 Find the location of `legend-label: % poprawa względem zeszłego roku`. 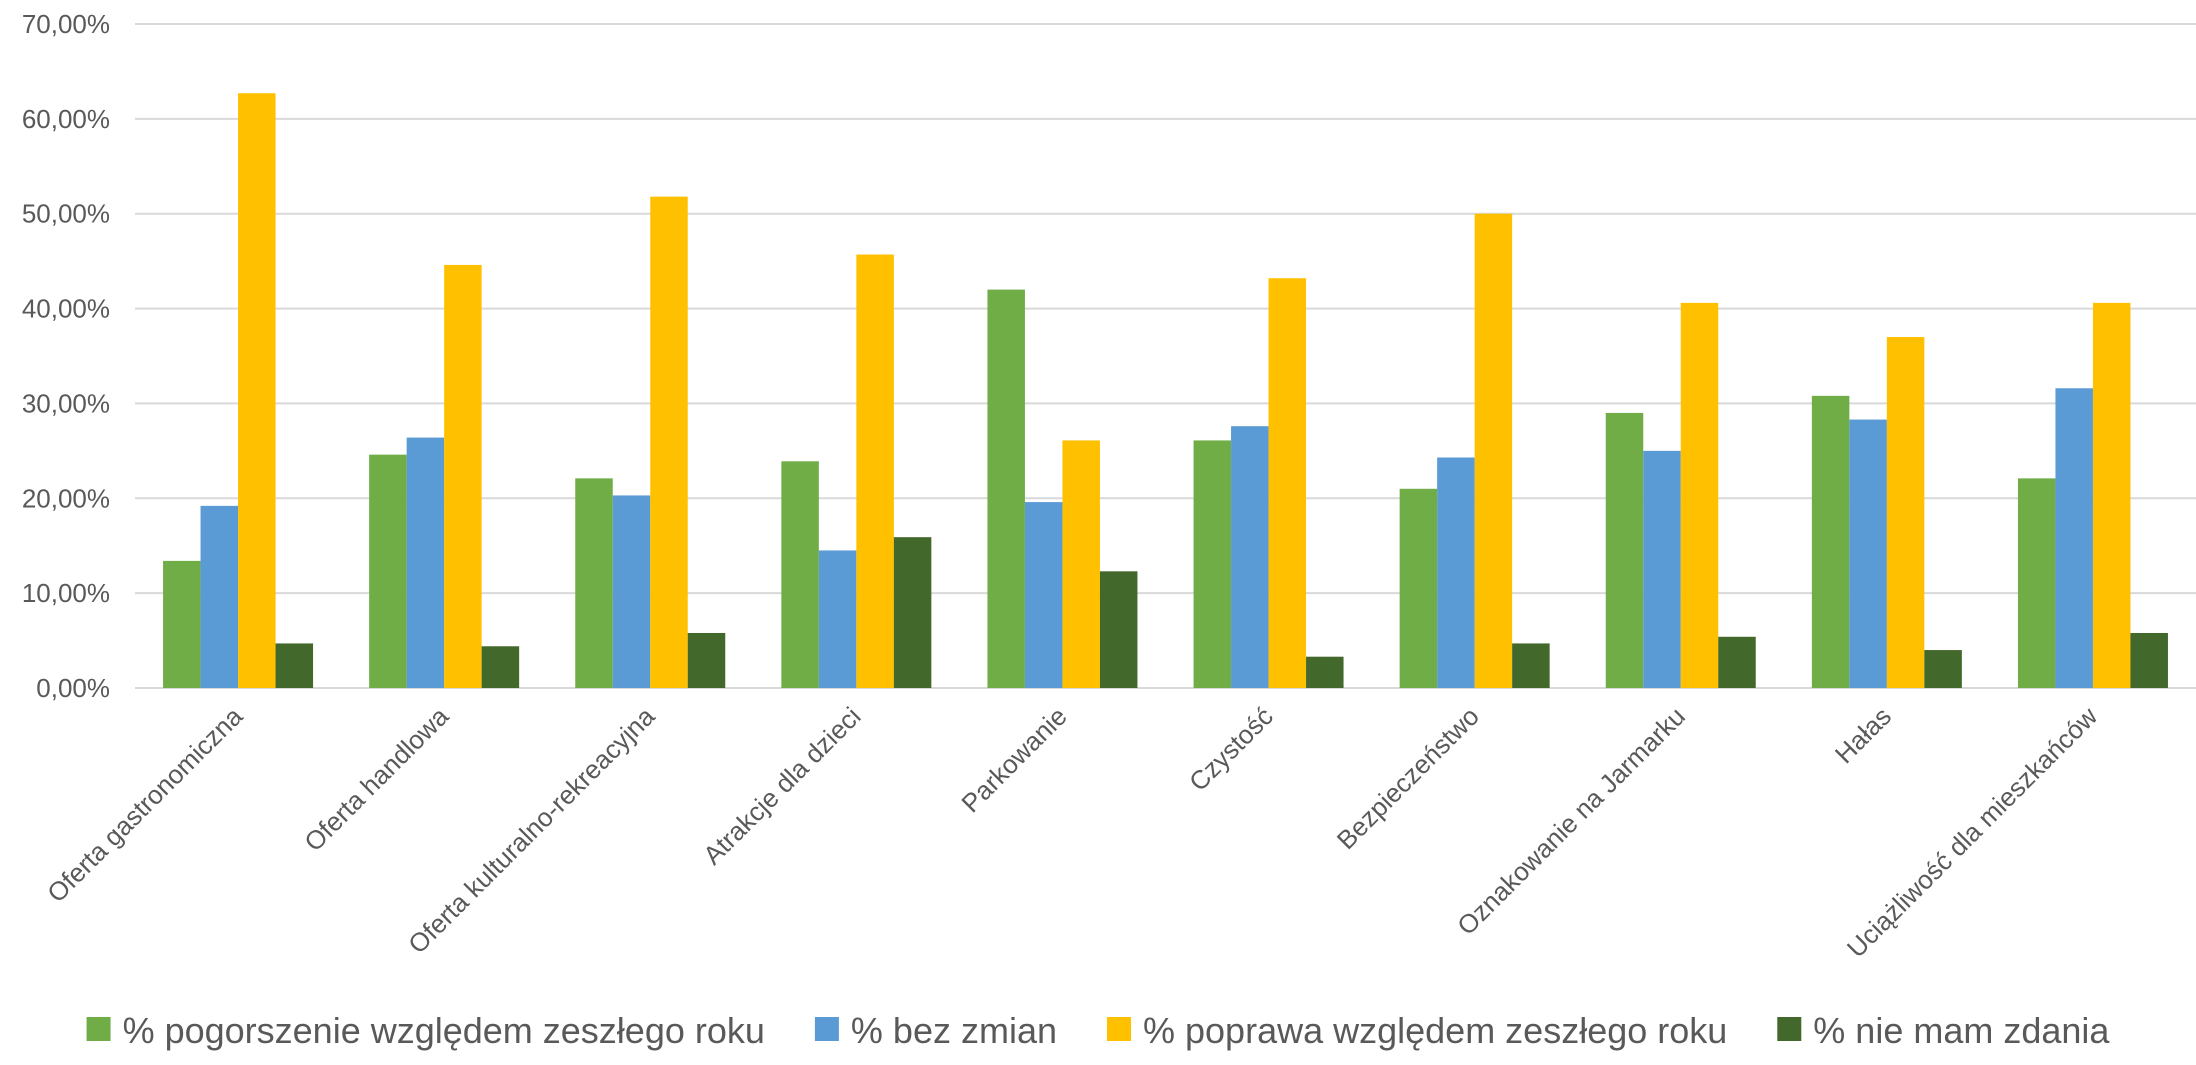

legend-label: % poprawa względem zeszłego roku is located at coordinates (1435, 1030).